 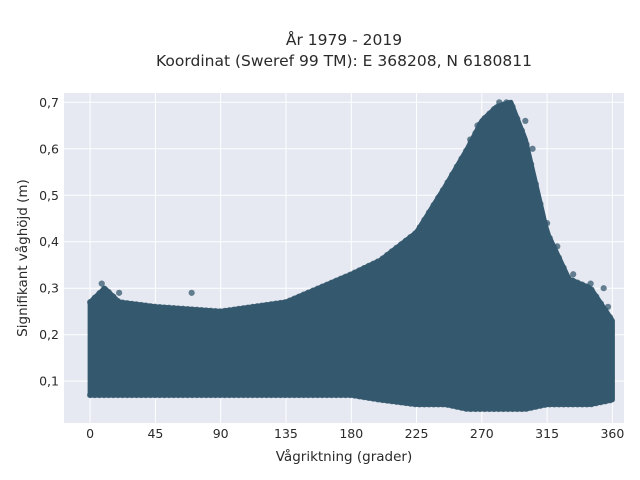 I want to click on y-tick-label: 0,5, so click(x=49, y=195).